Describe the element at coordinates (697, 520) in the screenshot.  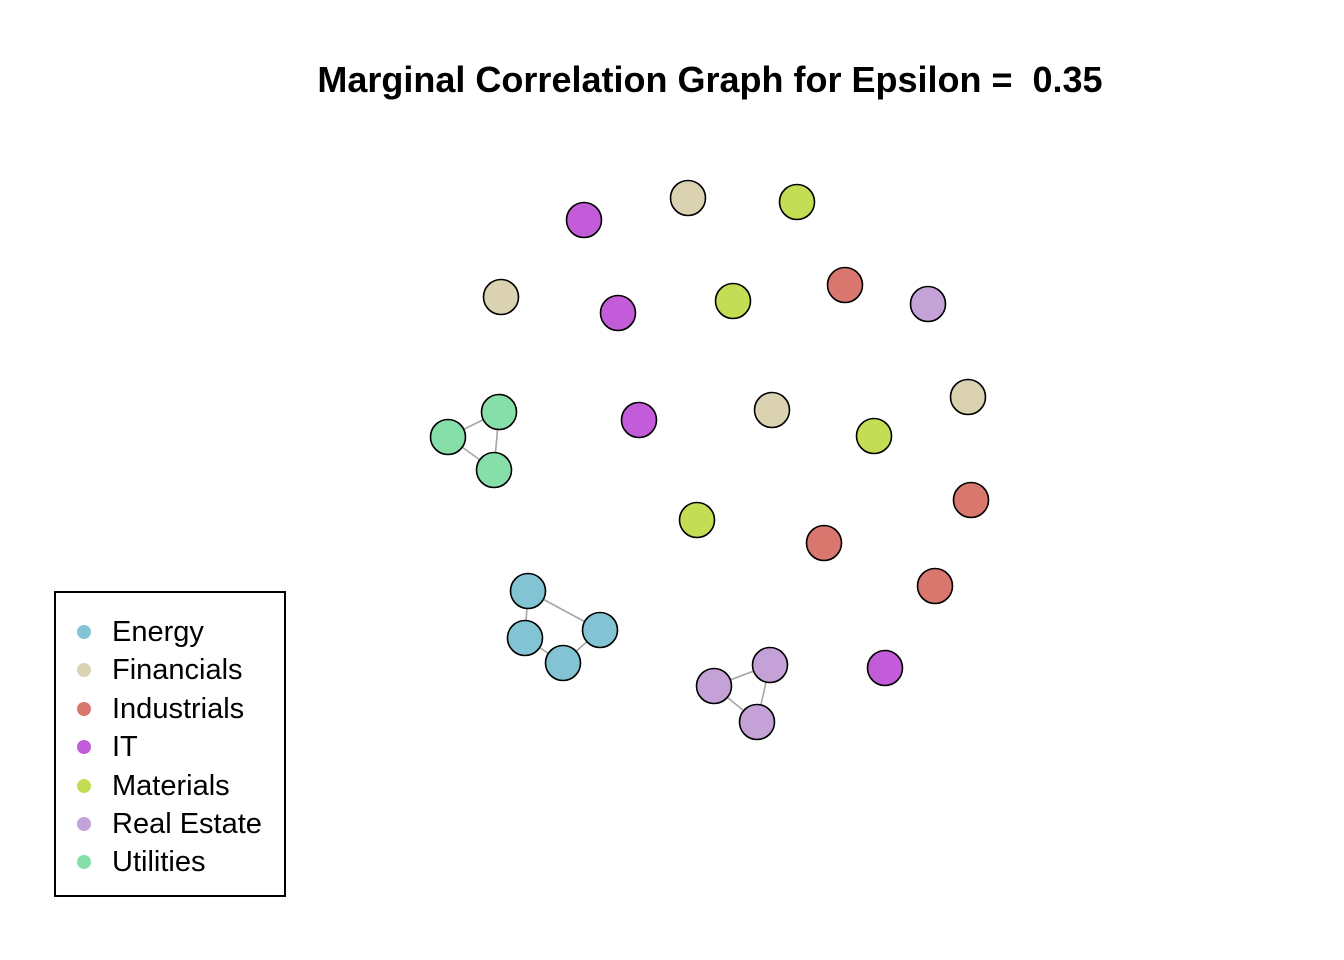
I see `graph-node-mat4` at that location.